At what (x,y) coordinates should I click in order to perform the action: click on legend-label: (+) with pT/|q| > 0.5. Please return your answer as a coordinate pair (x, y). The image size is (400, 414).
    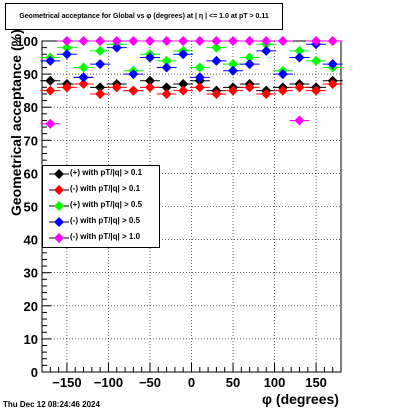
    Looking at the image, I should click on (106, 204).